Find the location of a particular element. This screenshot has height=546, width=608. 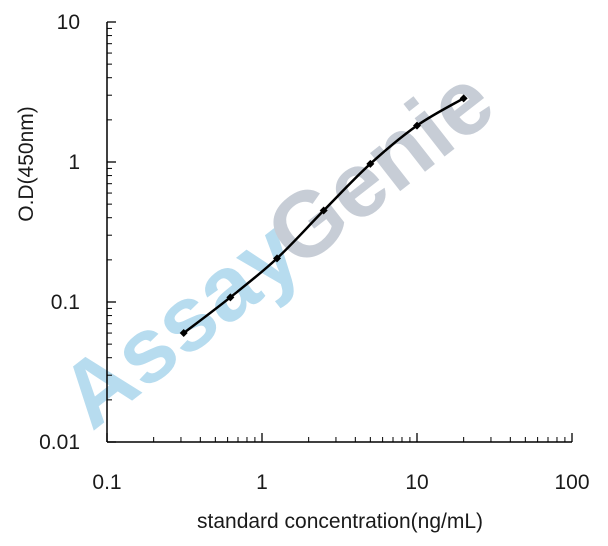

y-tick-label: 0.01 is located at coordinates (59, 442).